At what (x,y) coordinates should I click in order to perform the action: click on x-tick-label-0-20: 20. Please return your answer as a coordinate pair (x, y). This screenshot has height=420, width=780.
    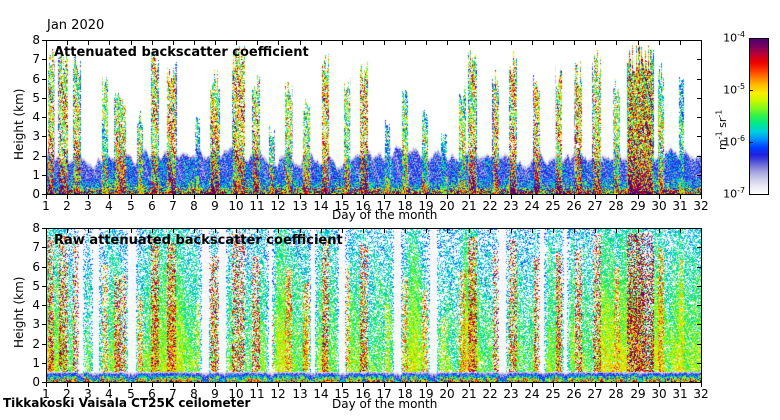
    Looking at the image, I should click on (447, 206).